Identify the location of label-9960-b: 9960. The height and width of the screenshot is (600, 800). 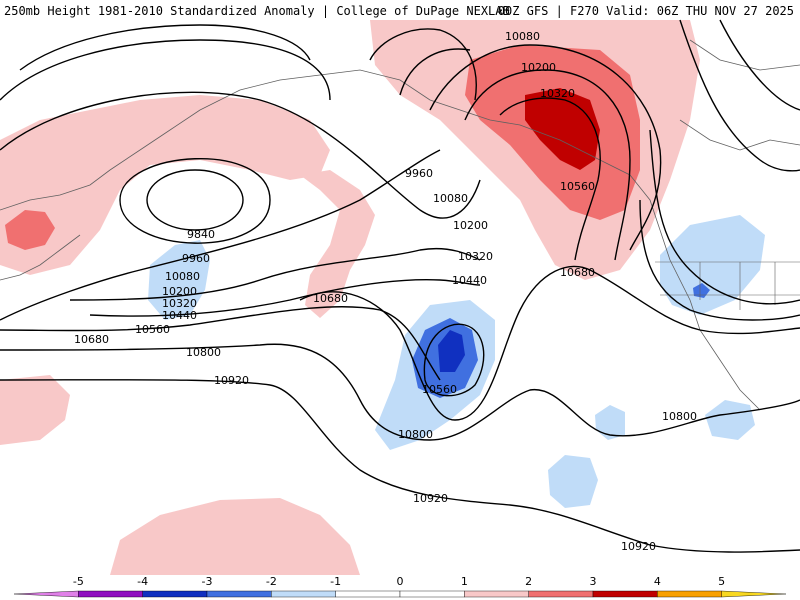
(419, 173).